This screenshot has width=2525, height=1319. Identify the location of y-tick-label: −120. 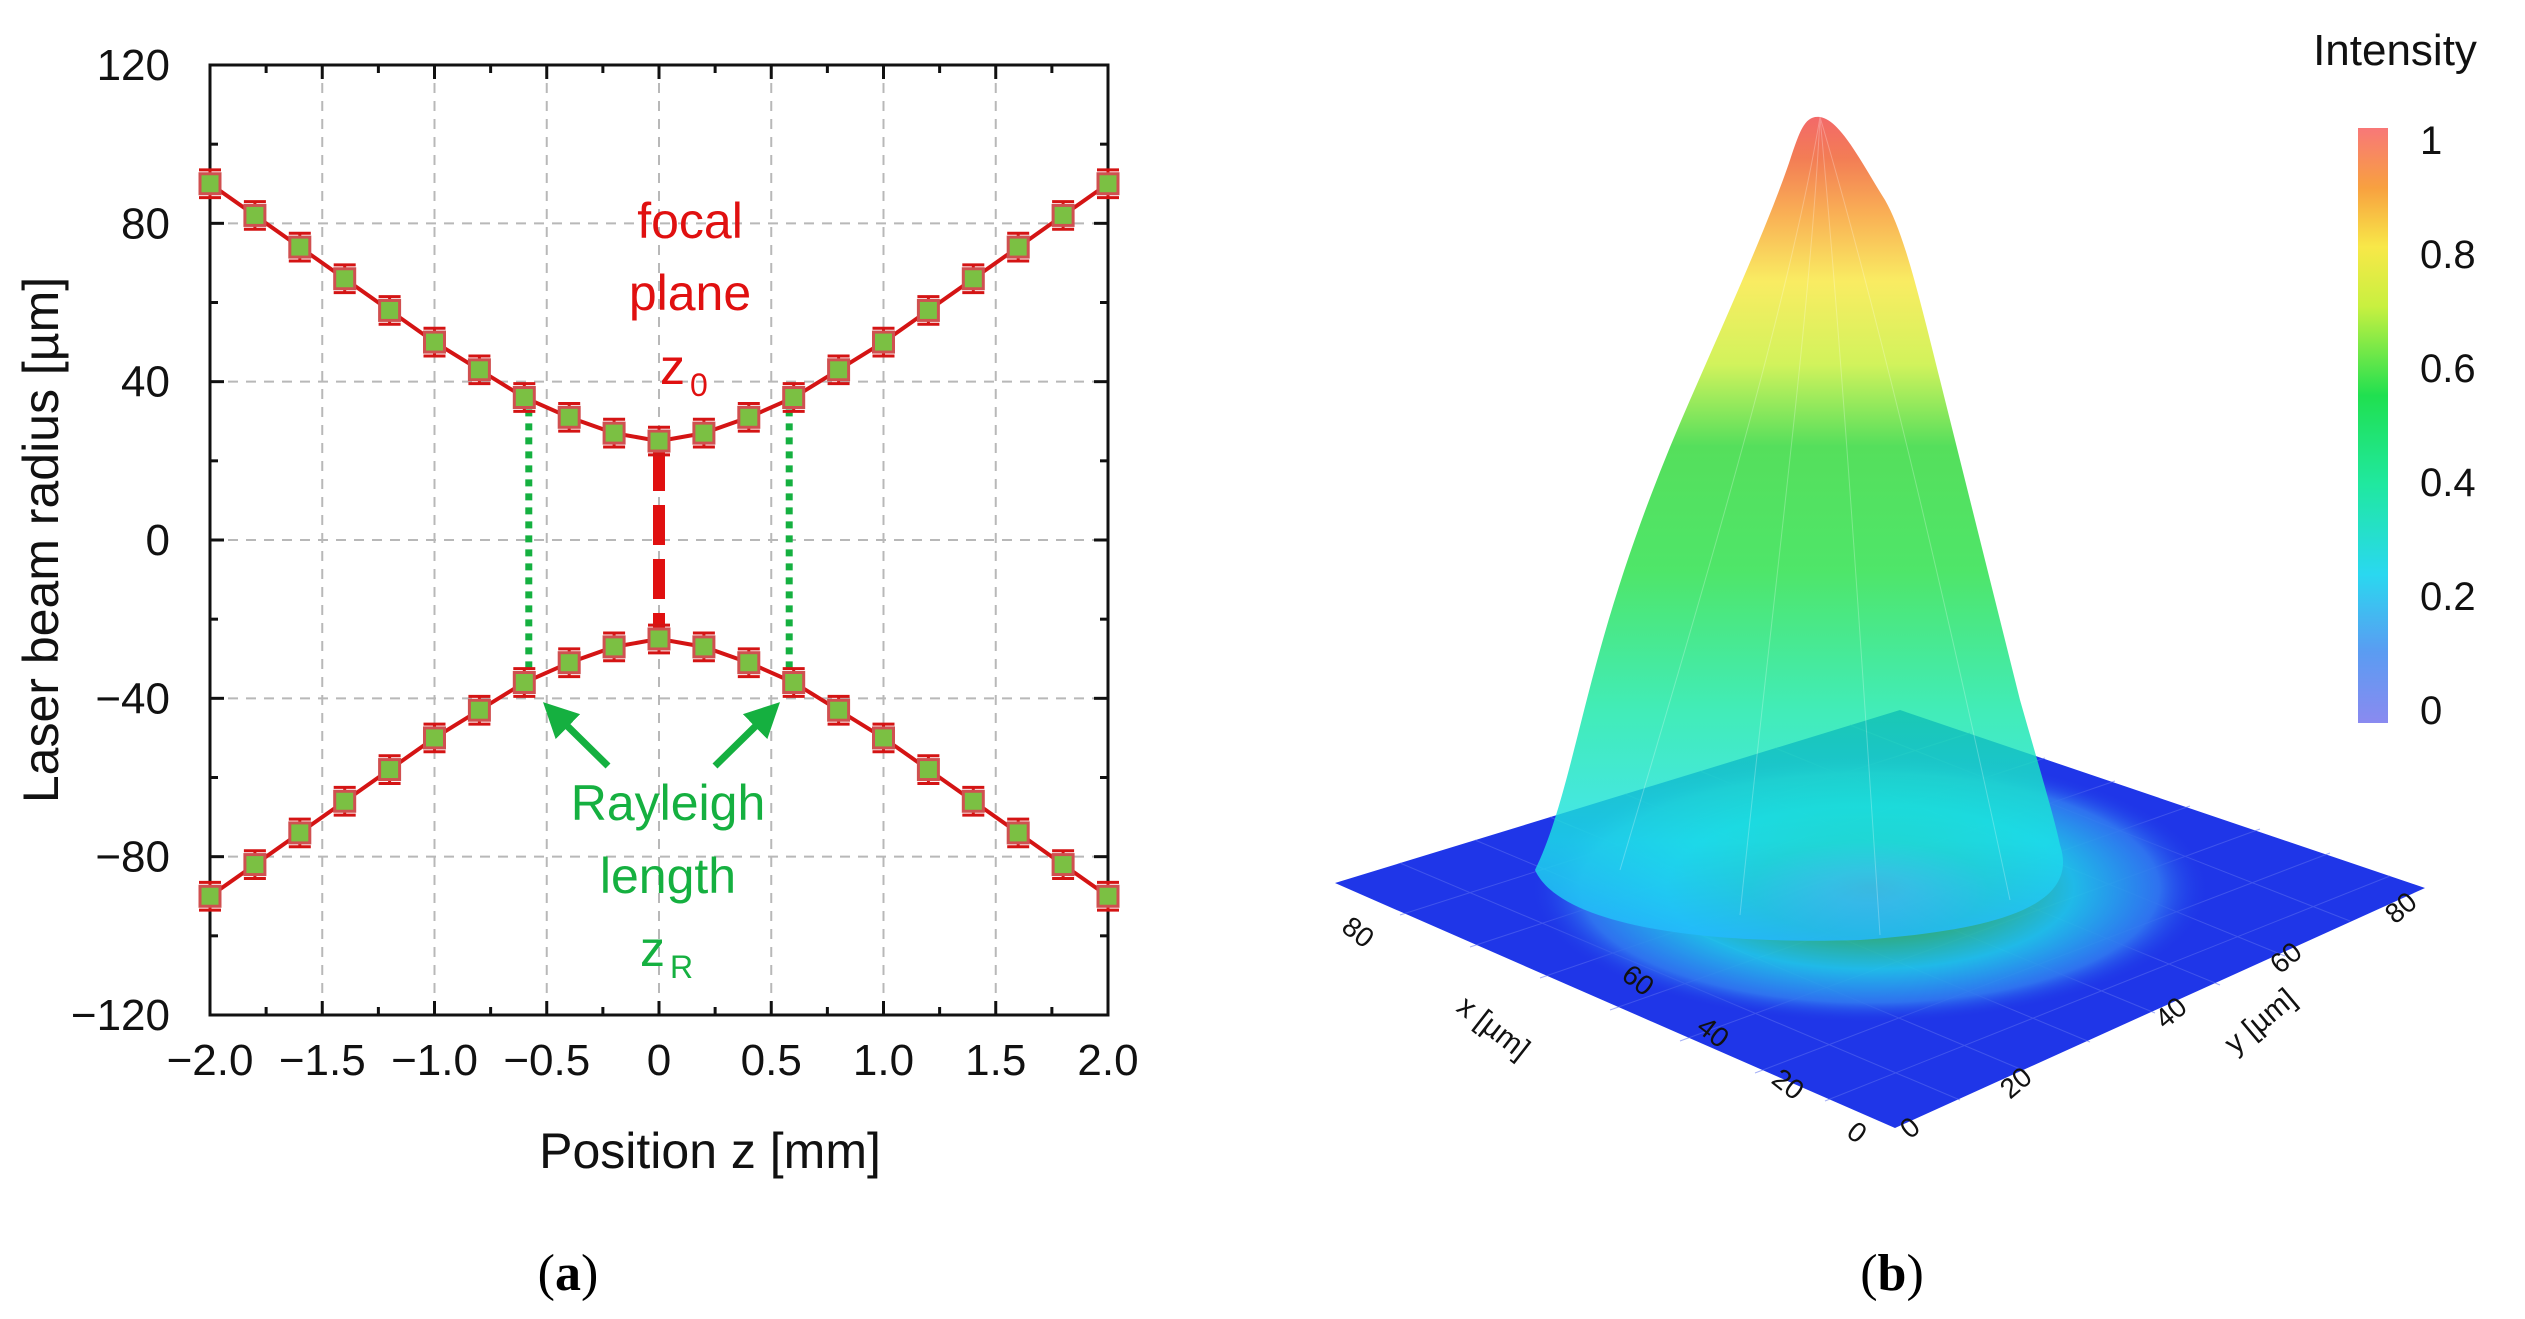
(120, 1015).